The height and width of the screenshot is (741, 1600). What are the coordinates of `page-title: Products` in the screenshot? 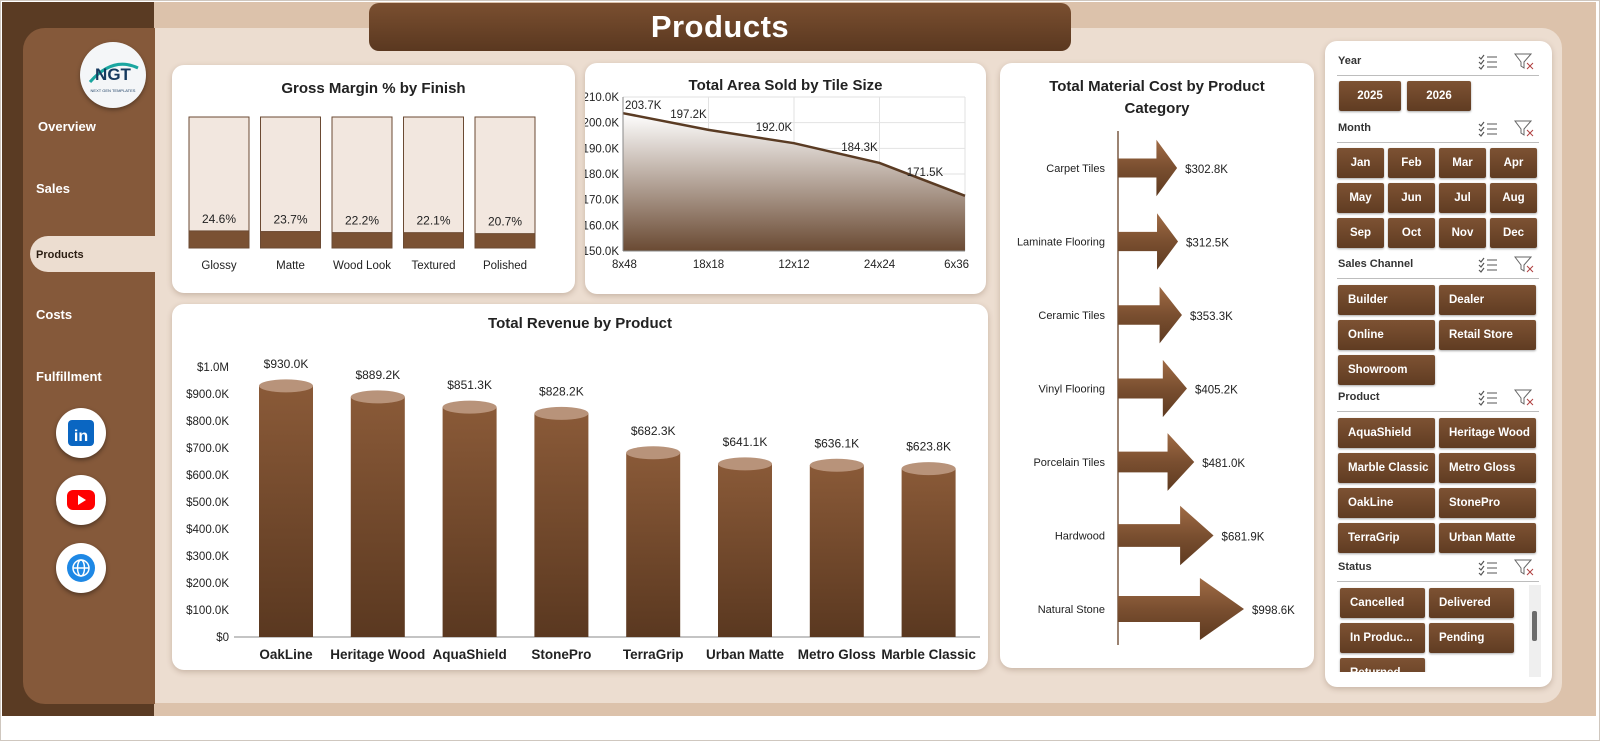 It's located at (720, 27).